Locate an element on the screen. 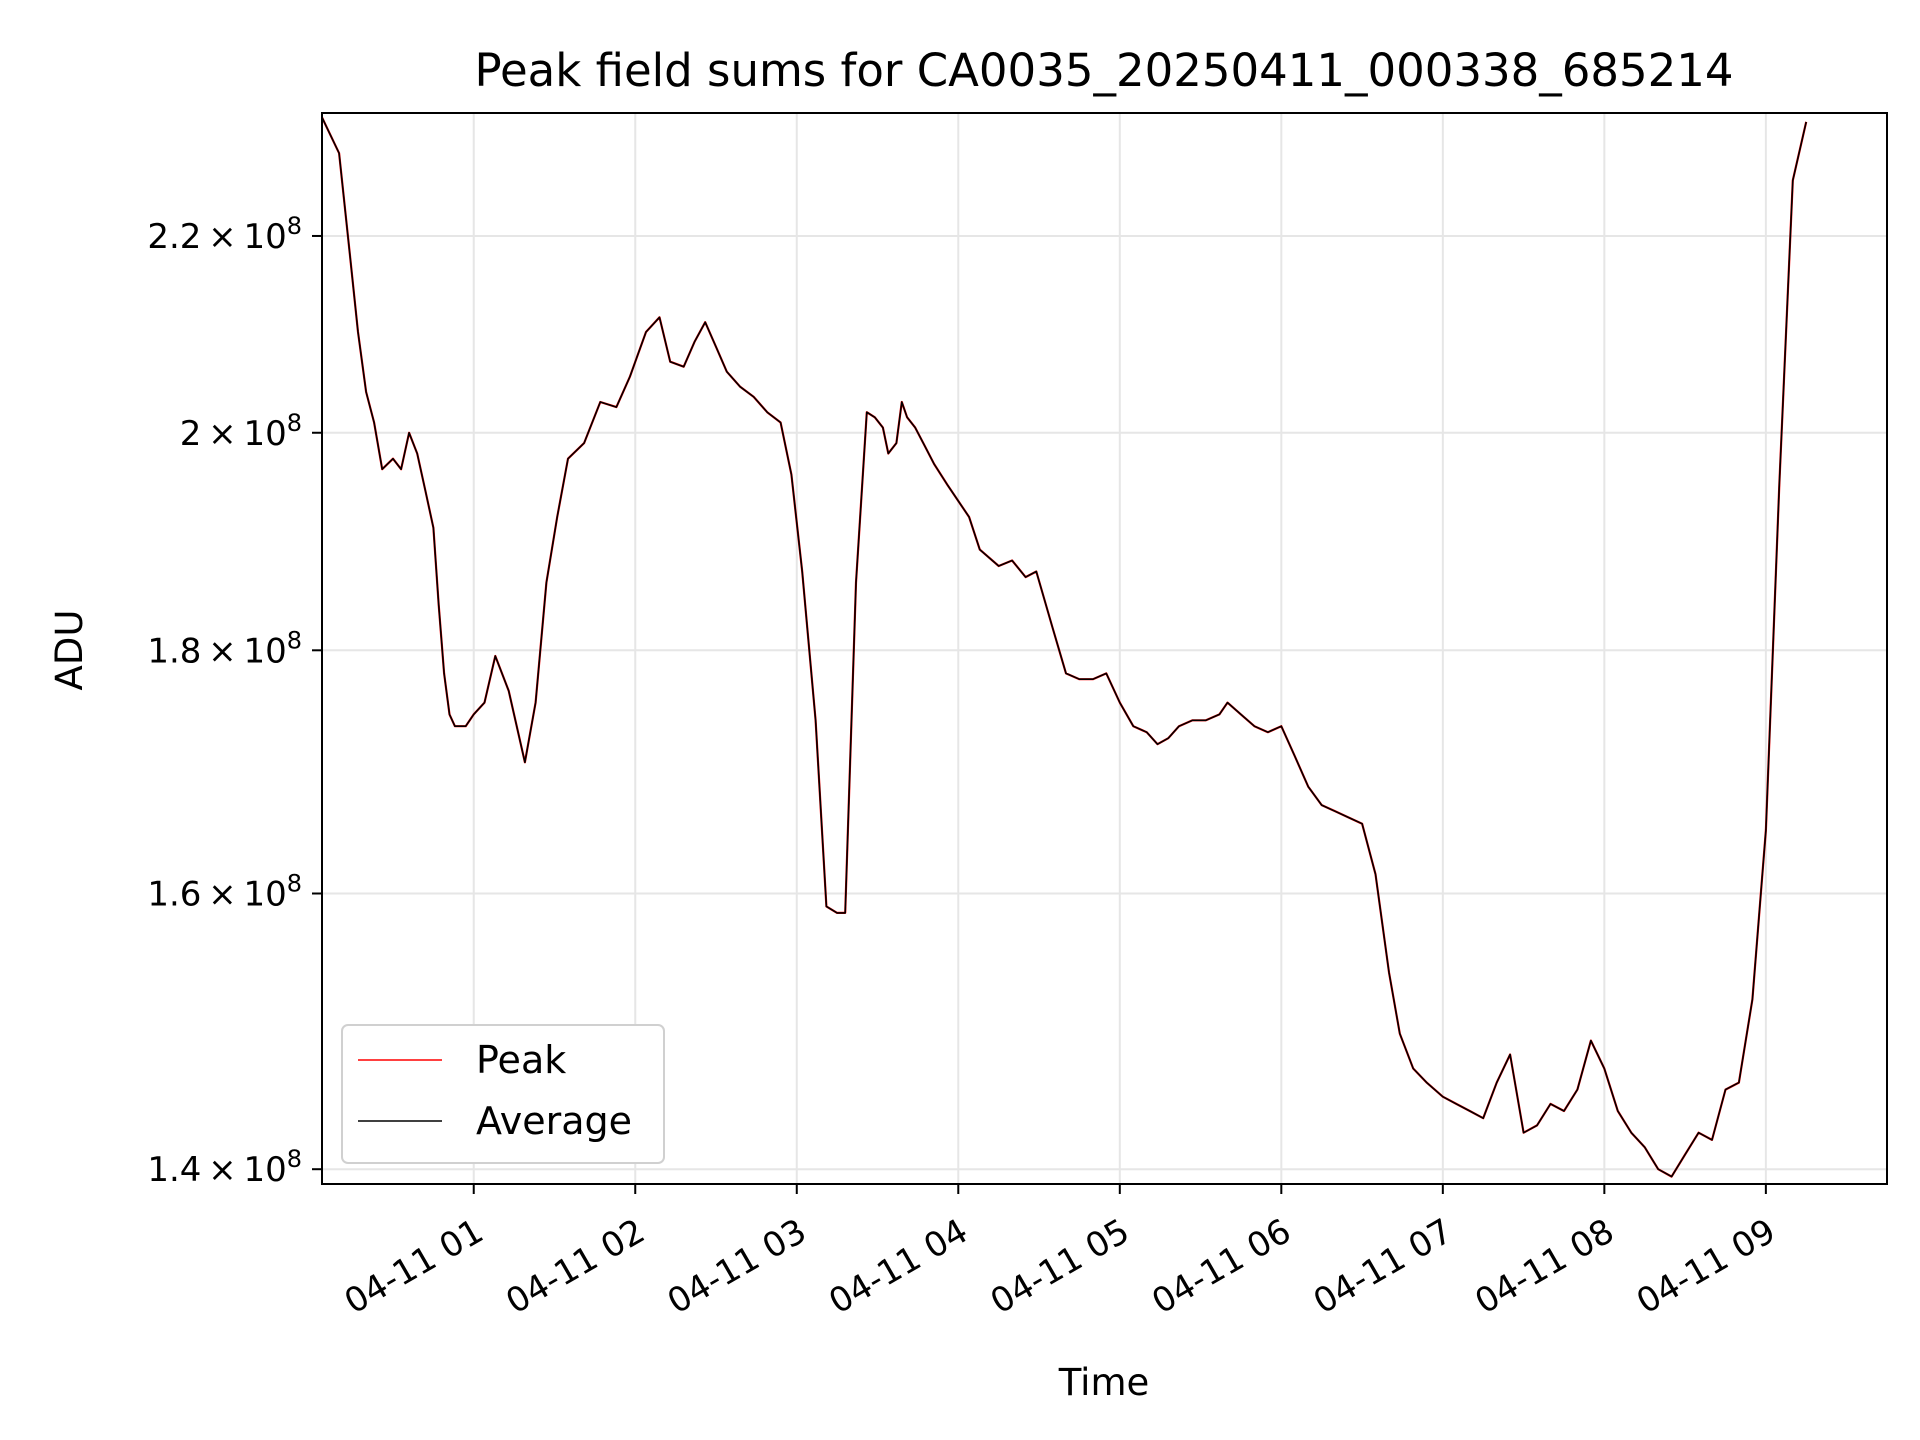  y-axis-label: ADU is located at coordinates (69, 650).